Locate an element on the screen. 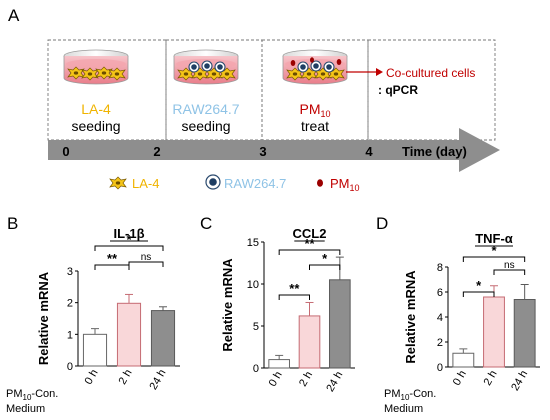 The image size is (550, 420). la4-cell-icon is located at coordinates (118, 183).